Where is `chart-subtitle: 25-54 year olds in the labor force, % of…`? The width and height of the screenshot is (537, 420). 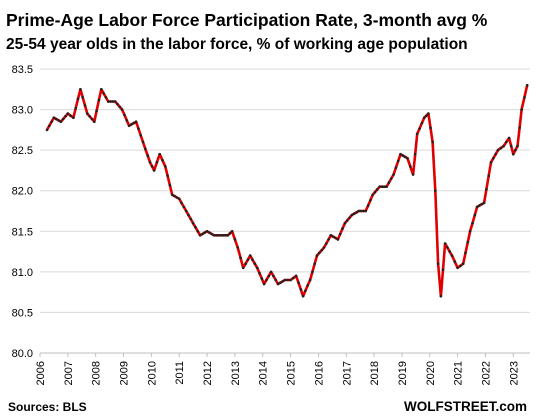
chart-subtitle: 25-54 year olds in the labor force, % of… is located at coordinates (237, 44).